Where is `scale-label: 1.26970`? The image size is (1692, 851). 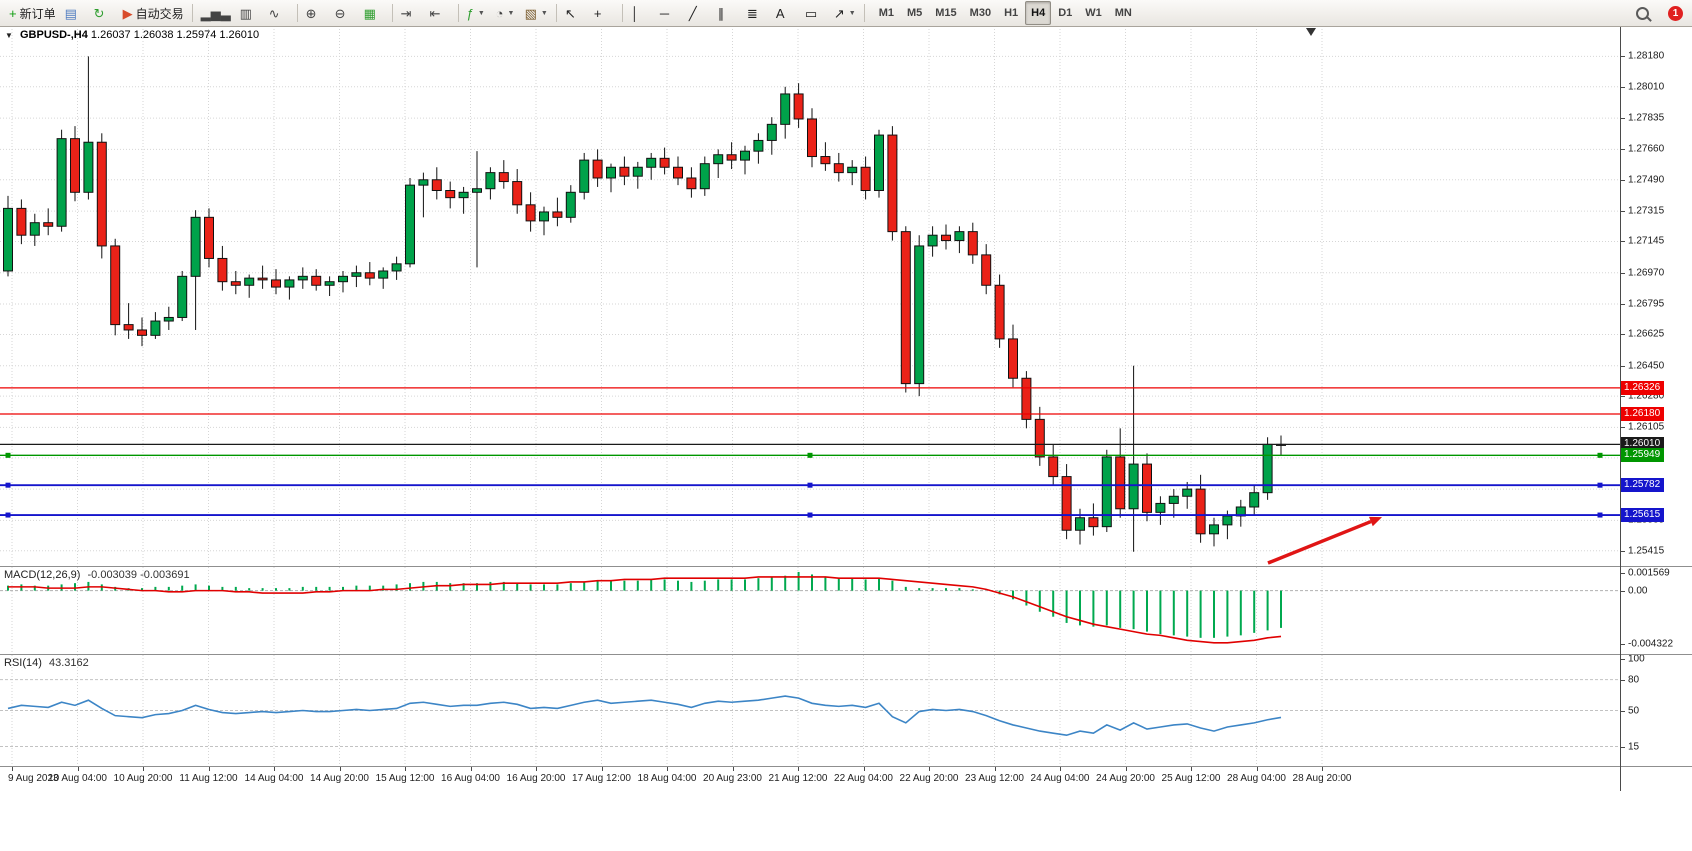 scale-label: 1.26970 is located at coordinates (1646, 273).